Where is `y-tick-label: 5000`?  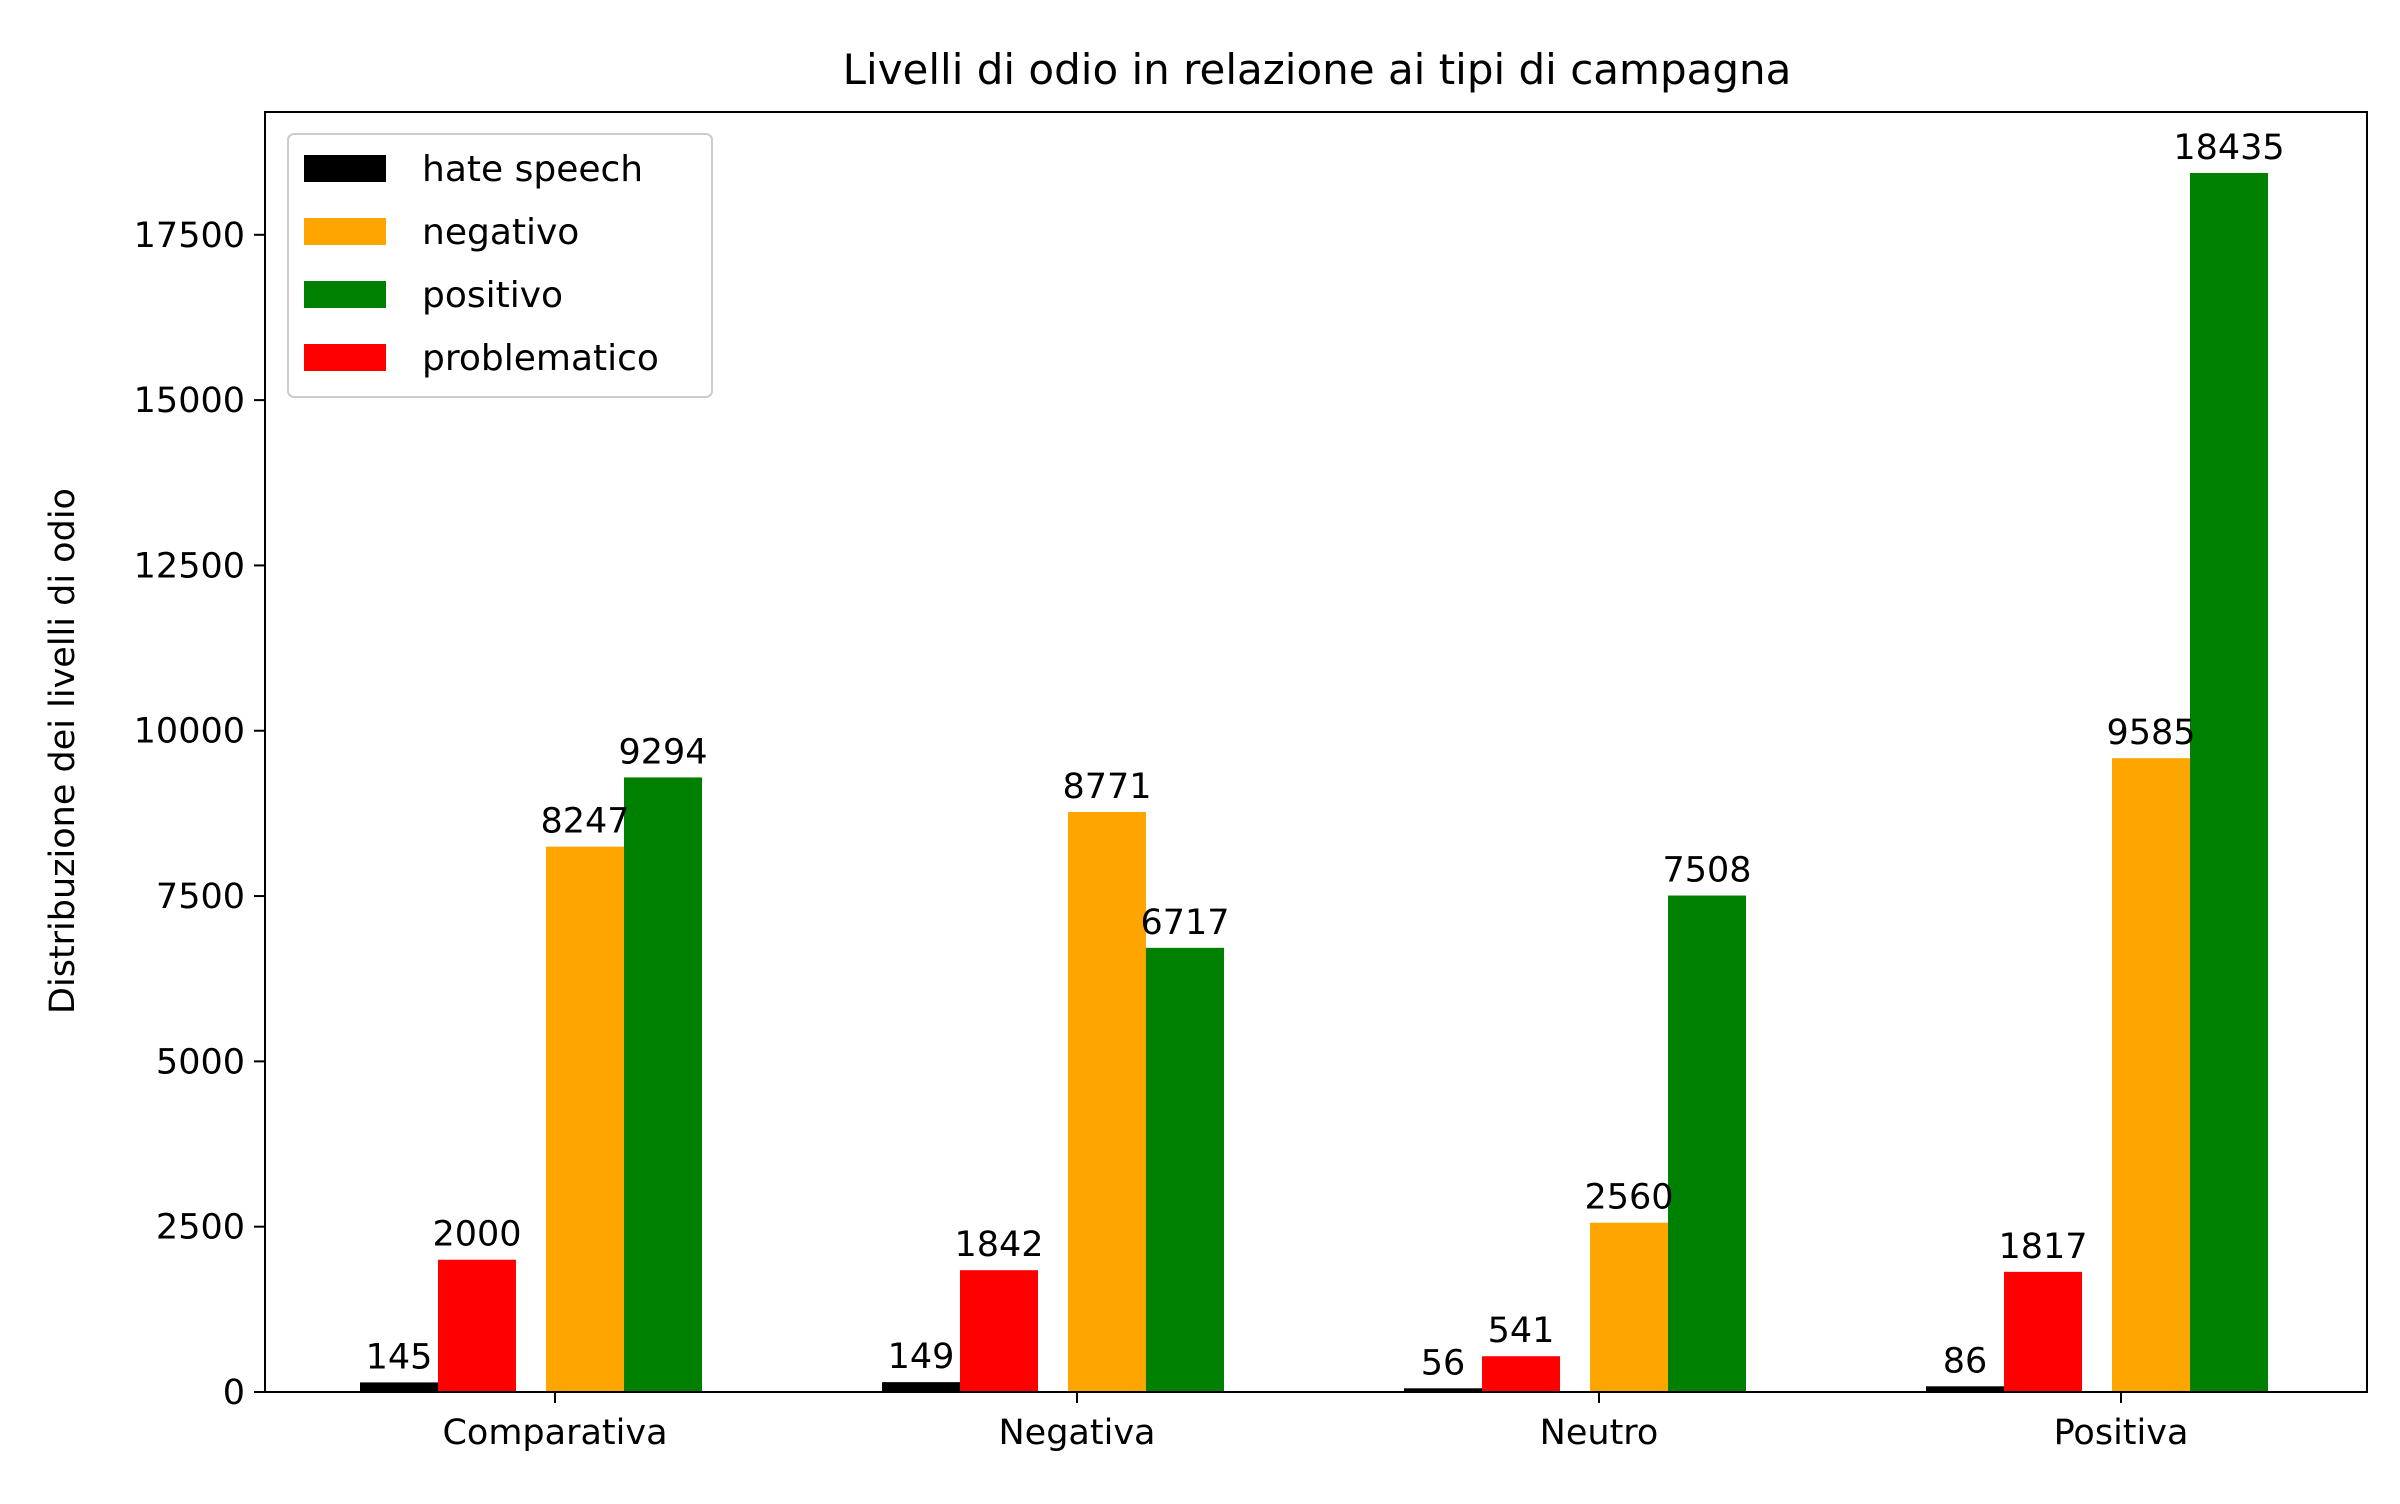
y-tick-label: 5000 is located at coordinates (200, 1062).